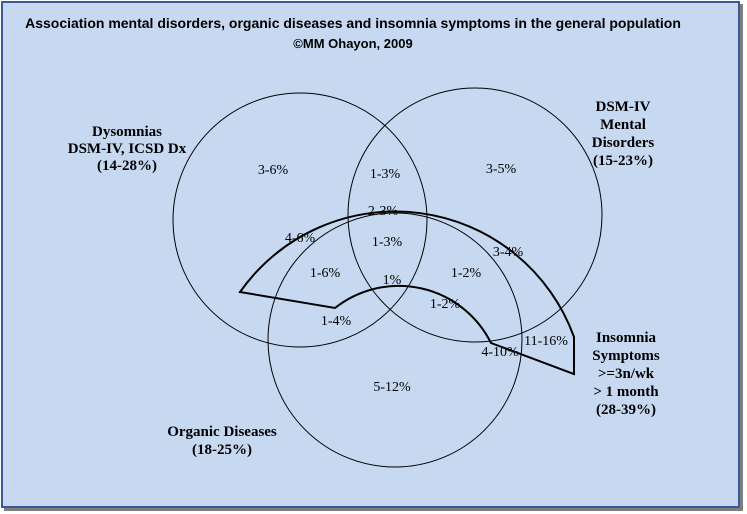  I want to click on label-insomnia-line4: > 1 month, so click(626, 392).